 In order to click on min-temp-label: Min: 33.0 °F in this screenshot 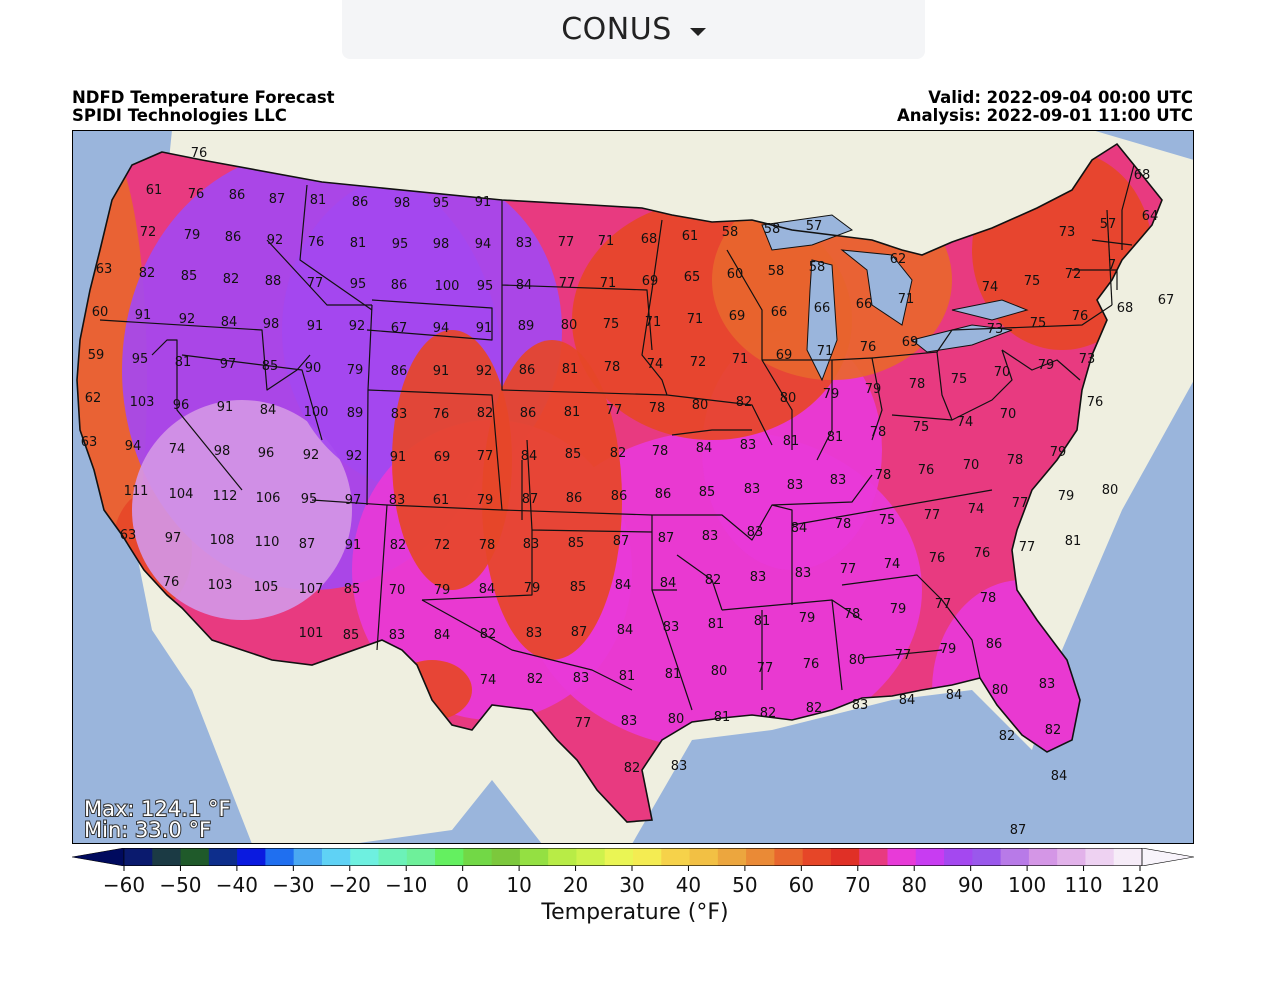, I will do `click(147, 830)`.